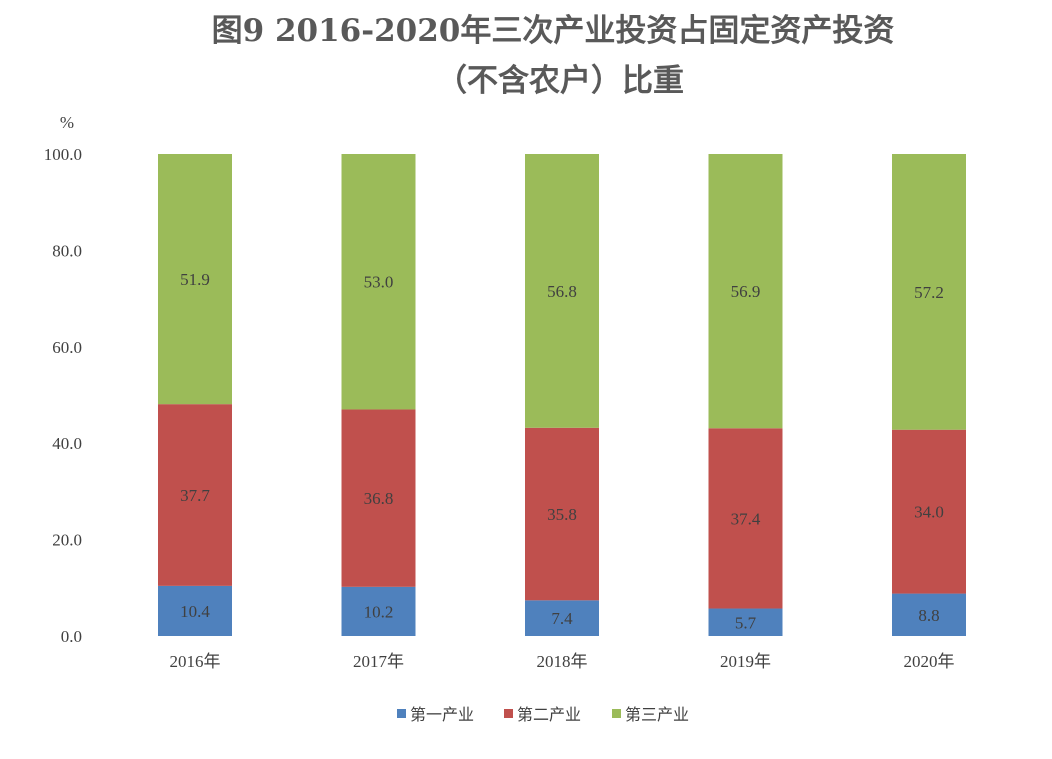 This screenshot has height=759, width=1052. What do you see at coordinates (63, 395) in the screenshot?
I see `y-axis-ticks: 0.0 20.0 40.0 60.0 80.0 100.0` at bounding box center [63, 395].